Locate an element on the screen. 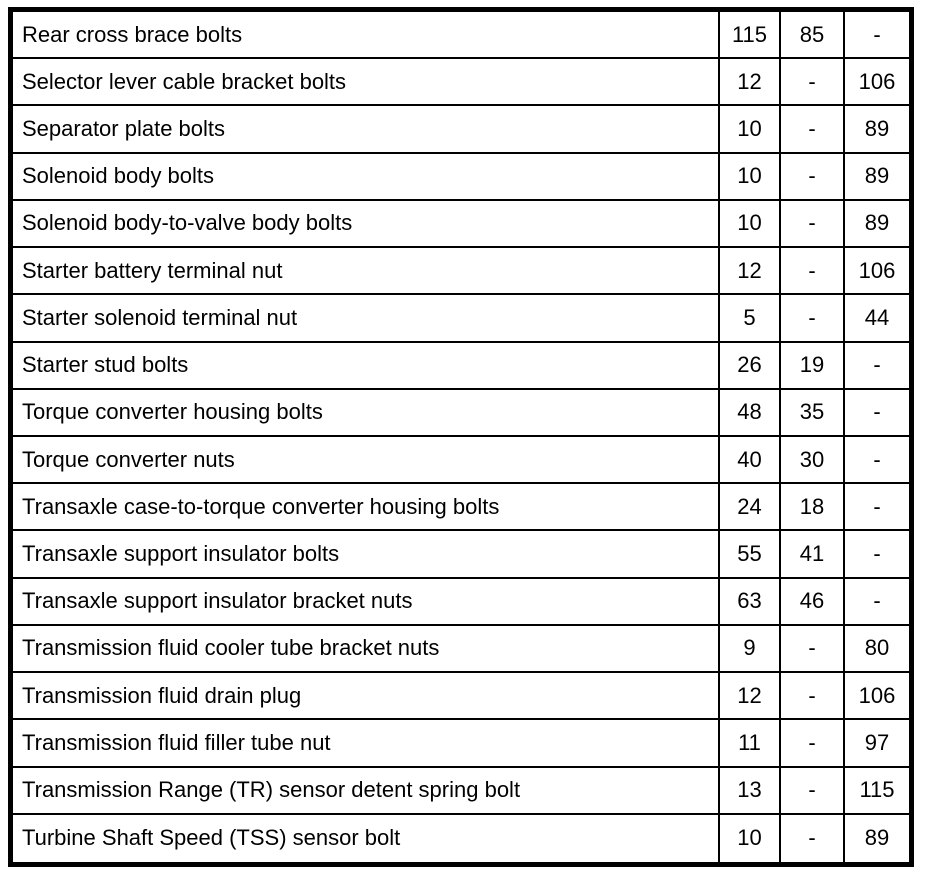 This screenshot has width=944, height=876. spec-label-cell: Turbine Shaft Speed (TSS) sensor bolt is located at coordinates (211, 838).